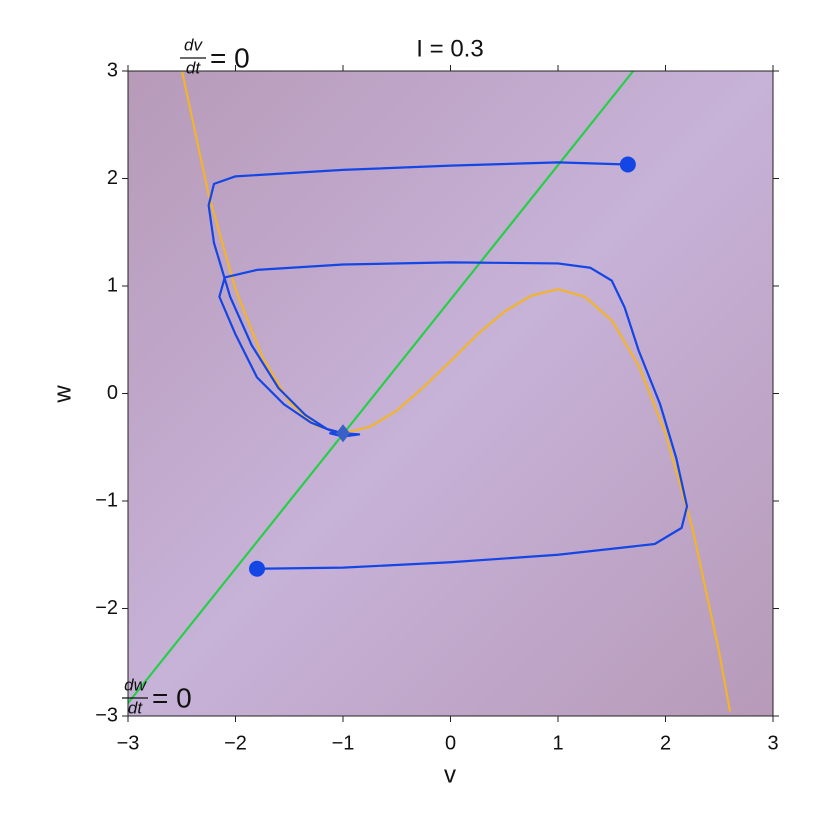  What do you see at coordinates (106, 715) in the screenshot?
I see `y-tick-label: −3` at bounding box center [106, 715].